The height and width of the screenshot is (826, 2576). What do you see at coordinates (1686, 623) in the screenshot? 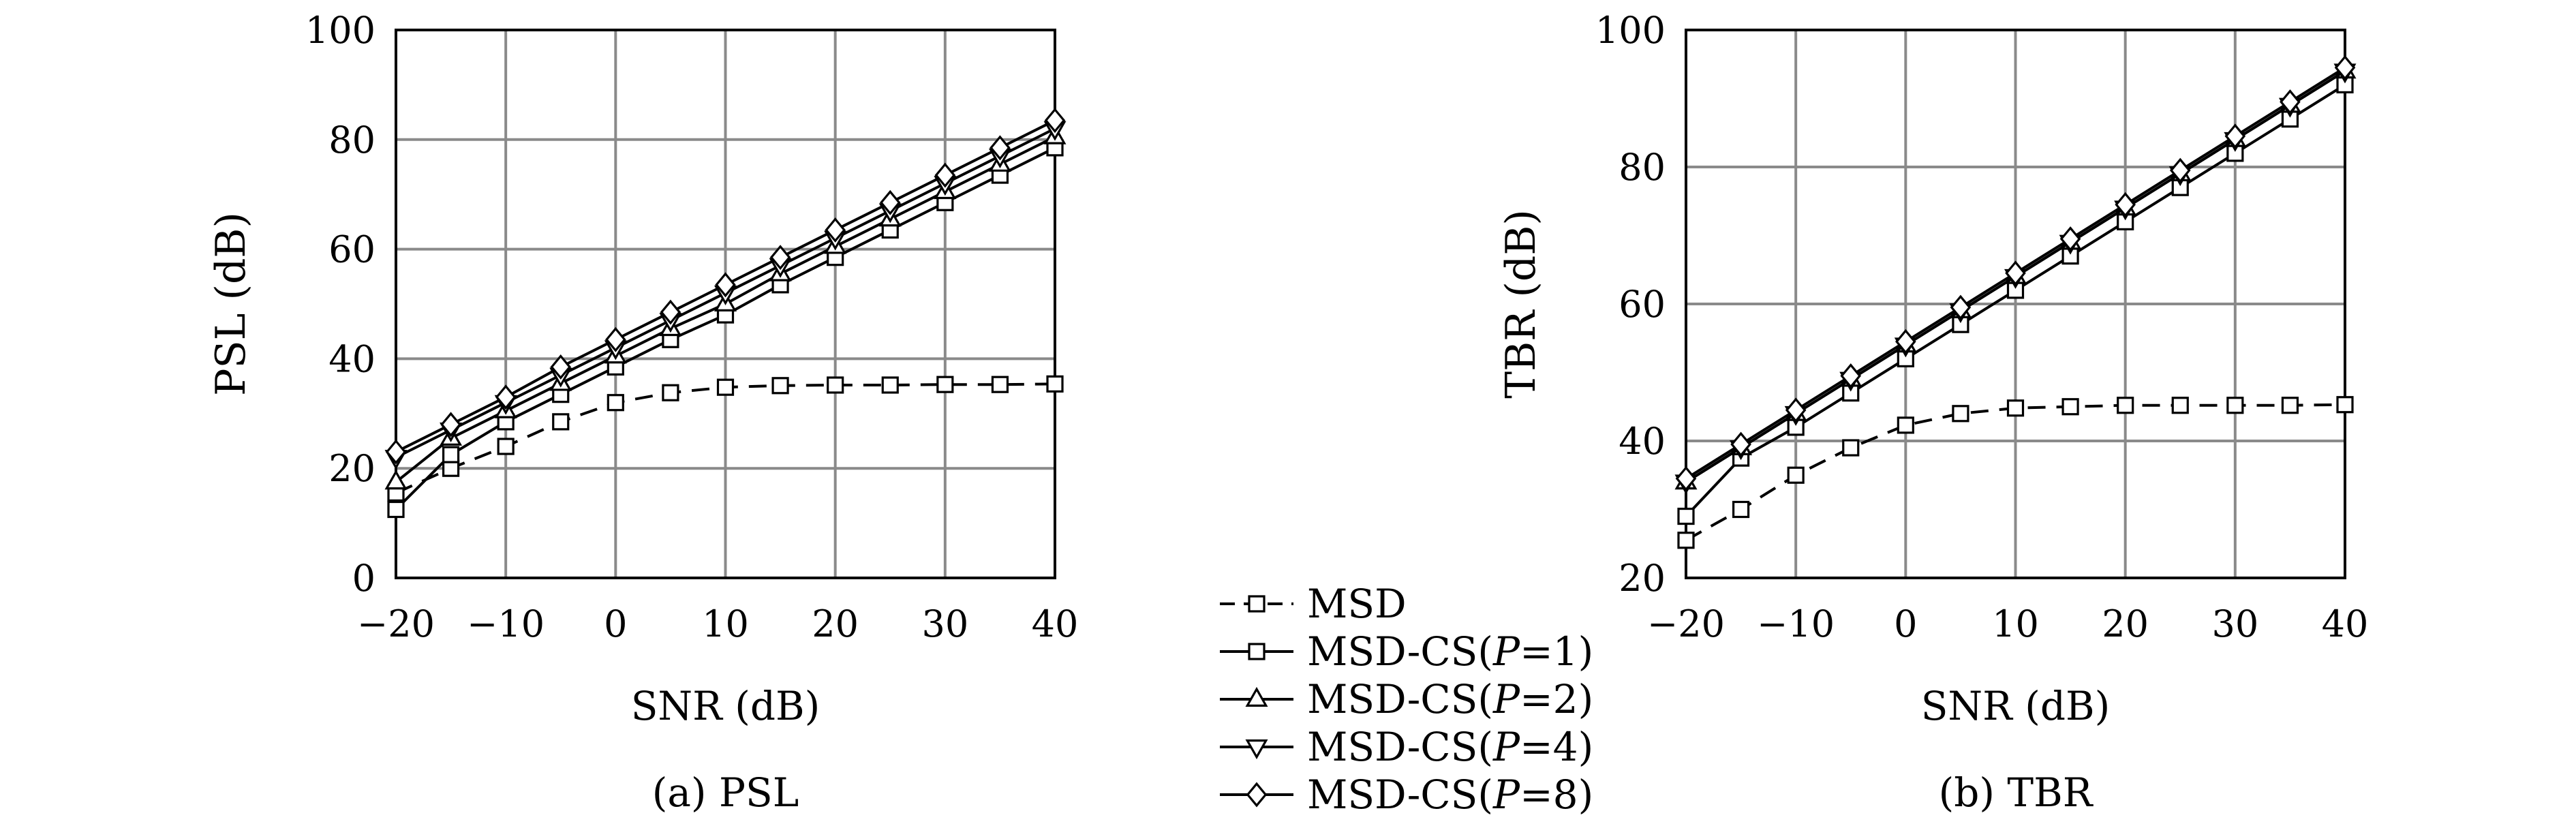
I see `tbr-xtick-label: −20` at bounding box center [1686, 623].